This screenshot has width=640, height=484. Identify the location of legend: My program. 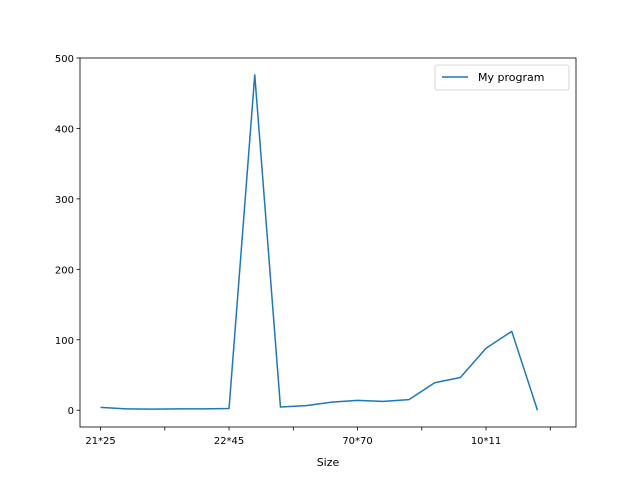
(502, 77).